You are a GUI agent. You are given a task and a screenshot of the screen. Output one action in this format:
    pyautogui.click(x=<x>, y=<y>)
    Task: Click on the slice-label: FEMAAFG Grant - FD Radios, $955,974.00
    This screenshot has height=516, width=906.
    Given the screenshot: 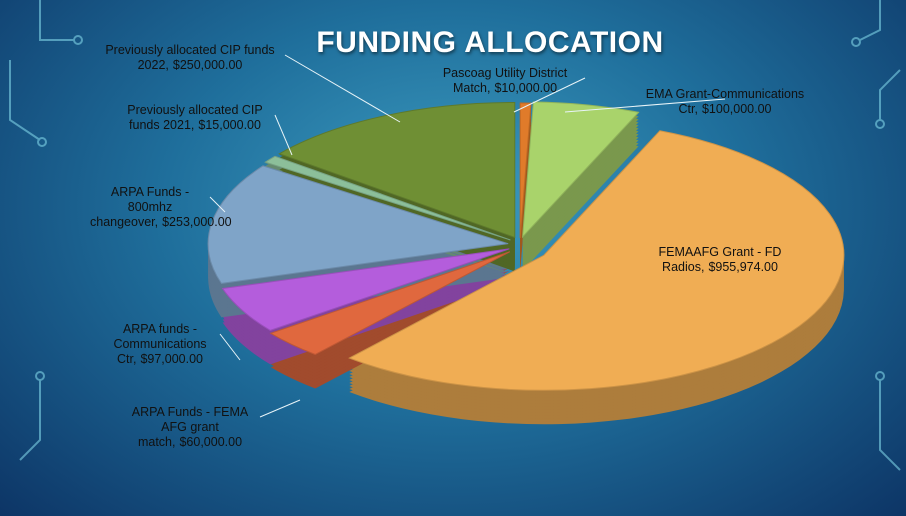 What is the action you would take?
    pyautogui.click(x=720, y=260)
    